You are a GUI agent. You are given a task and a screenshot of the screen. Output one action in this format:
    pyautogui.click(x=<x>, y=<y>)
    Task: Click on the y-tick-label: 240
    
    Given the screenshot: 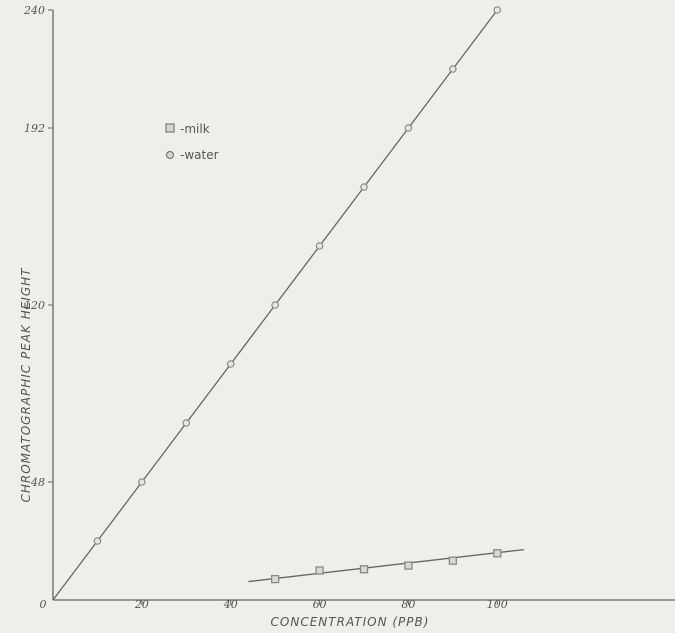 What is the action you would take?
    pyautogui.click(x=34, y=10)
    